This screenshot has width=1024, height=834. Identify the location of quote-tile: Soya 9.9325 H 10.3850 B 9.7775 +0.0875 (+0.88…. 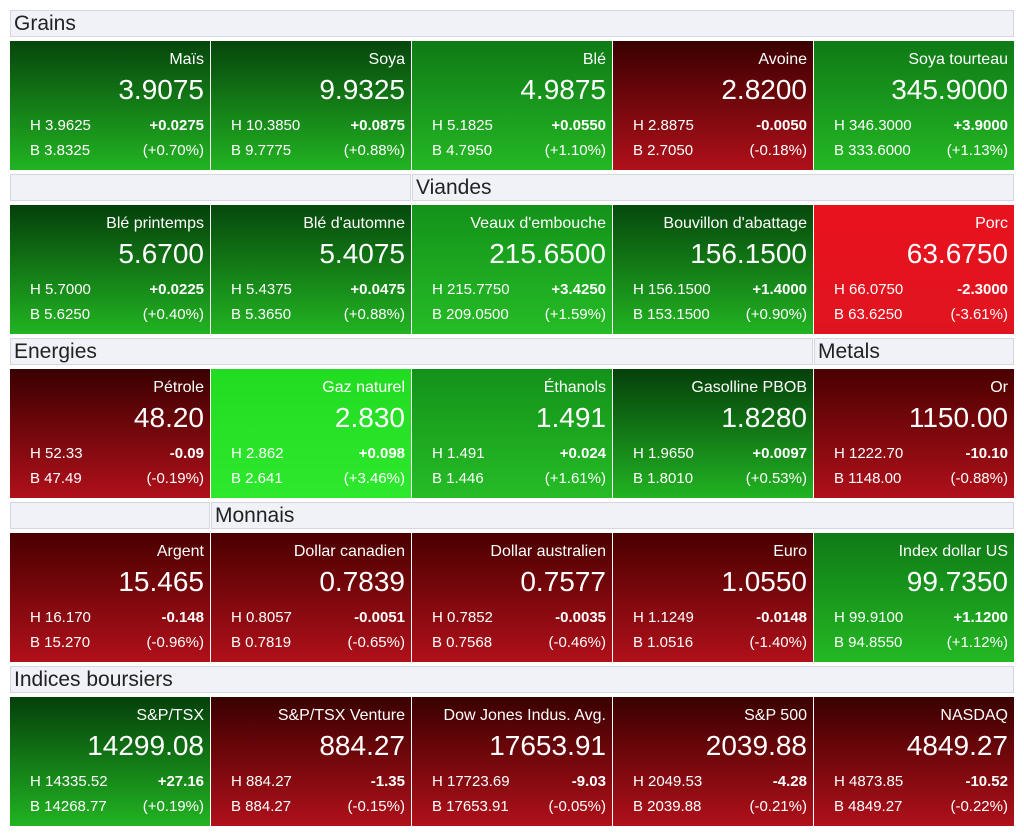
(311, 105).